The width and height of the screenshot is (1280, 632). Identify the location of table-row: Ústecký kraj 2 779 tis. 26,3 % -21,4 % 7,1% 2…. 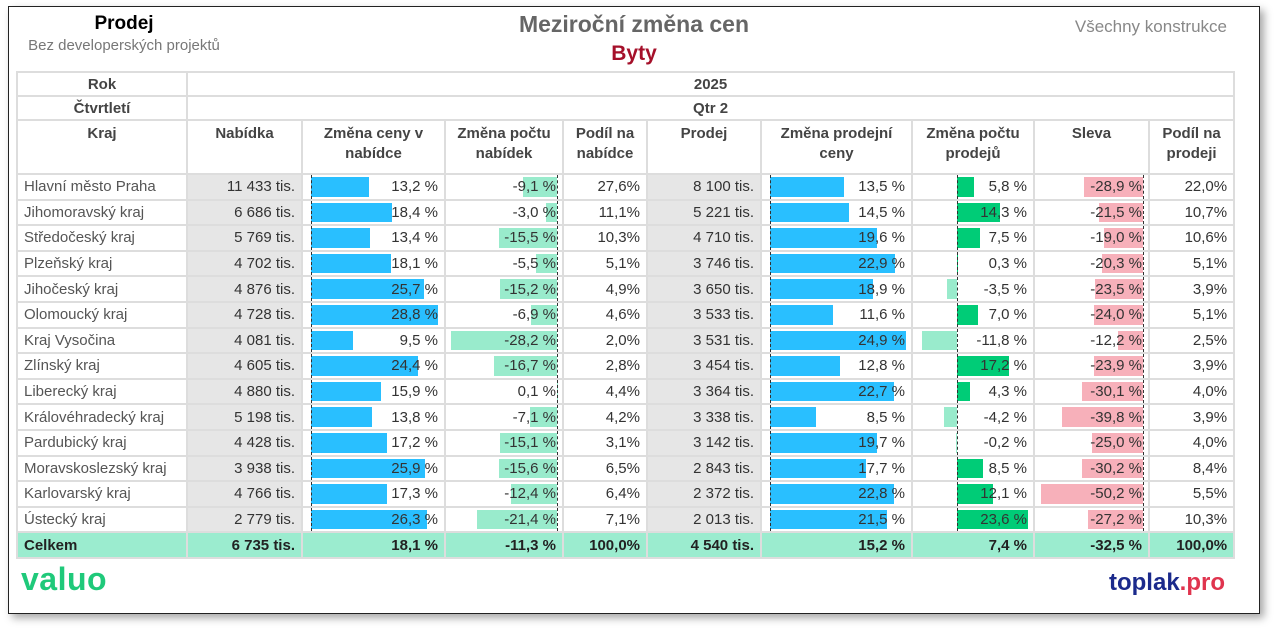
(626, 519).